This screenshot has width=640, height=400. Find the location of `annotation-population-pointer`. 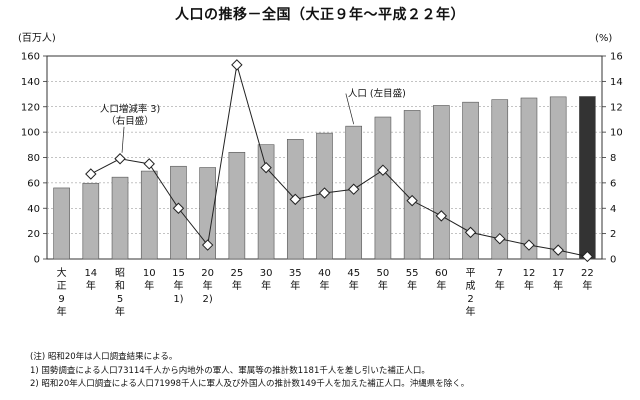

annotation-population-pointer is located at coordinates (350, 109).